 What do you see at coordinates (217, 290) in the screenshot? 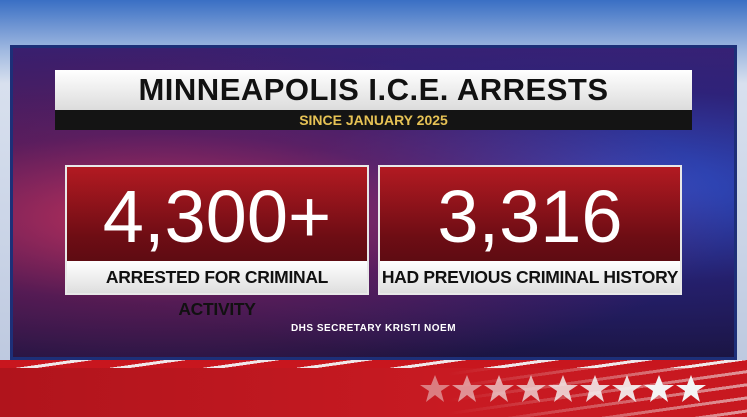
I see `stat-label: ARRESTED FOR CRIMINAL ACTIVITY` at bounding box center [217, 290].